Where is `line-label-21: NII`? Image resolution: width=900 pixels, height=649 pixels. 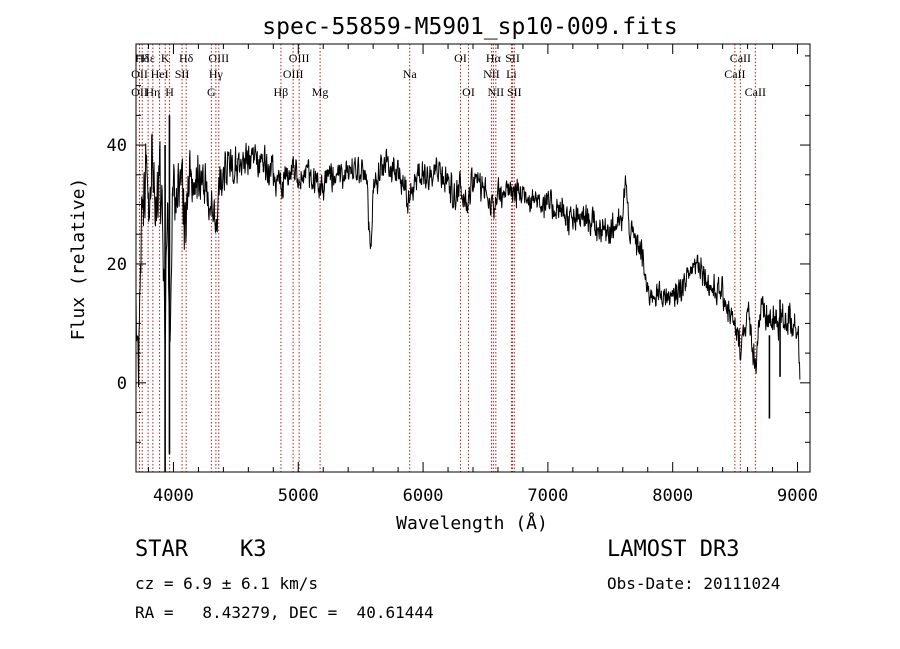
line-label-21: NII is located at coordinates (491, 74).